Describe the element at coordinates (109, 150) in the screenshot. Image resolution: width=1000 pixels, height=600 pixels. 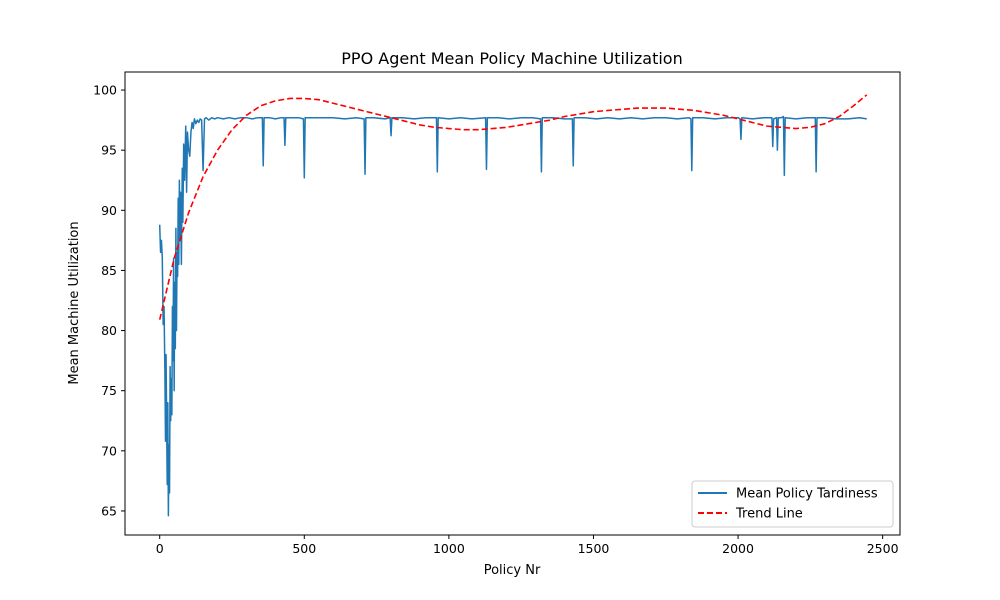
I see `y-tick-label-95: 95` at that location.